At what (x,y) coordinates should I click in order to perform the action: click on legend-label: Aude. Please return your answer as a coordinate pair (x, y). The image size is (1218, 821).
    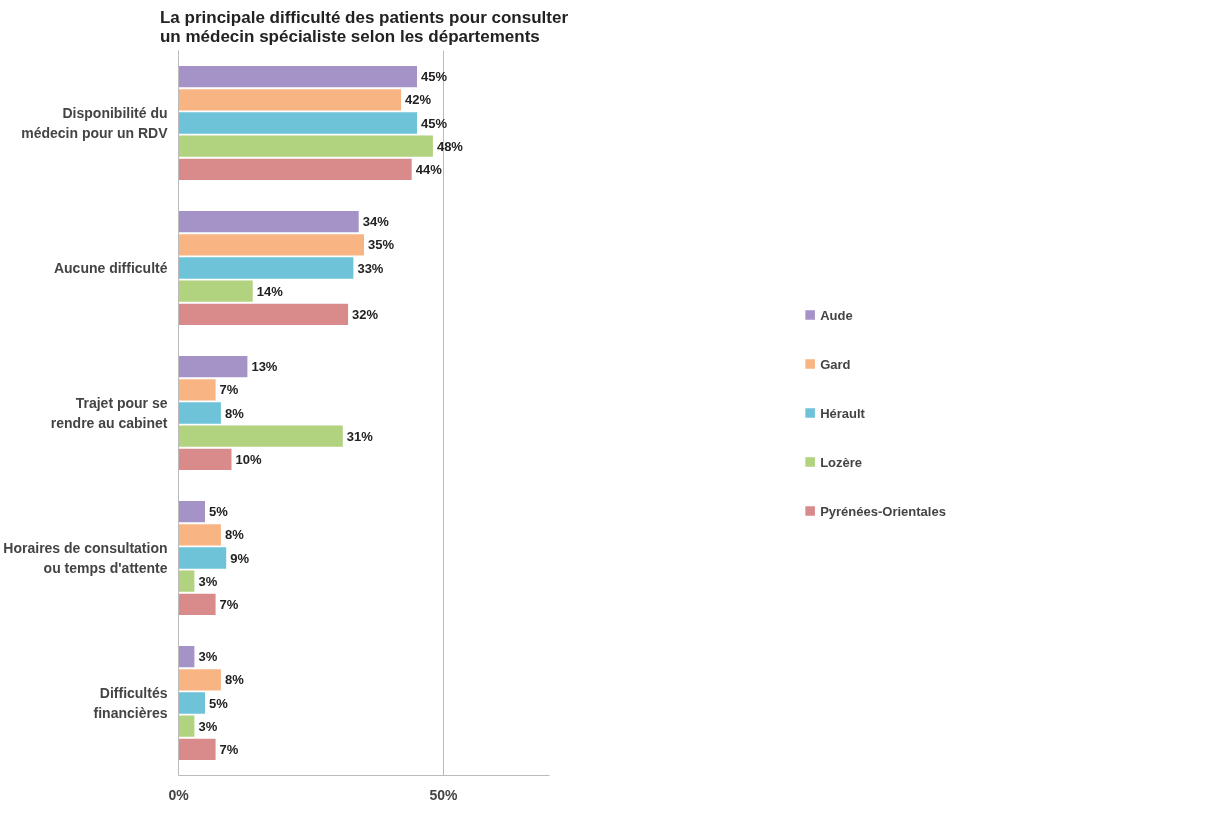
    Looking at the image, I should click on (836, 314).